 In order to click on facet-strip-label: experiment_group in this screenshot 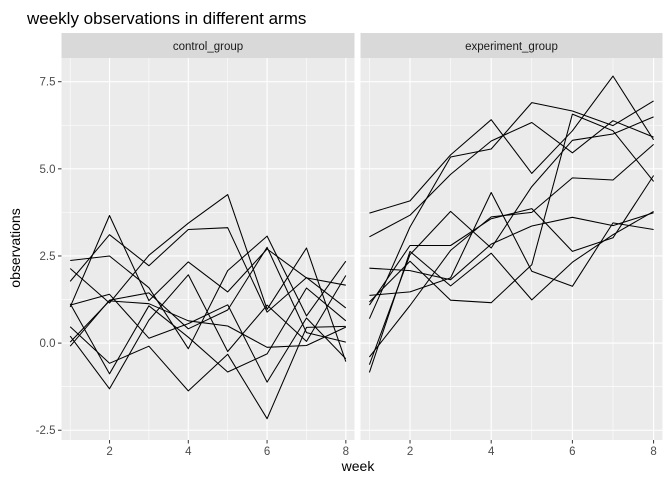, I will do `click(511, 47)`.